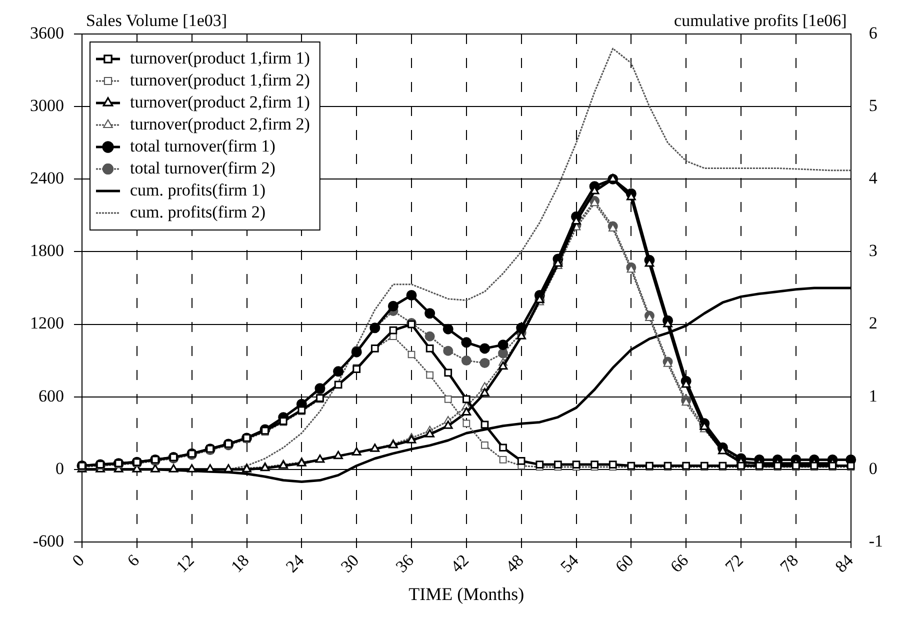 The width and height of the screenshot is (903, 620). I want to click on y2-tick-label: 3, so click(873, 250).